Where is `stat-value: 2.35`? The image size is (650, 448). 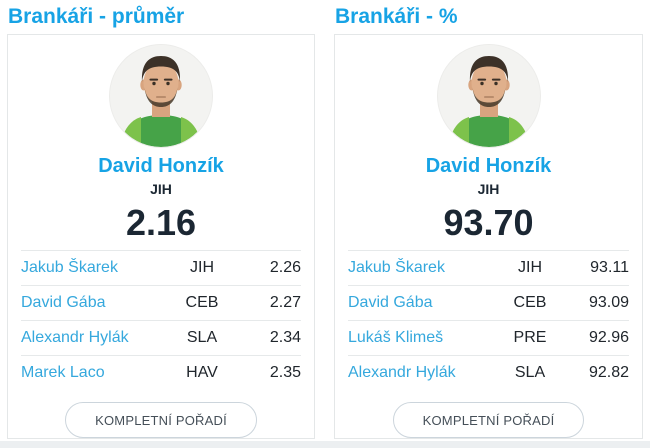 stat-value: 2.35 is located at coordinates (285, 372).